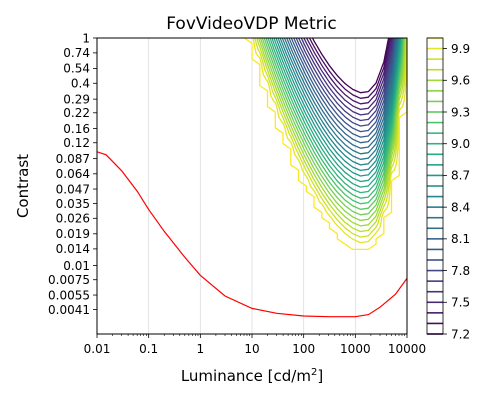  Describe the element at coordinates (252, 376) in the screenshot. I see `x-axis-label: Luminance [cd/m2]` at that location.